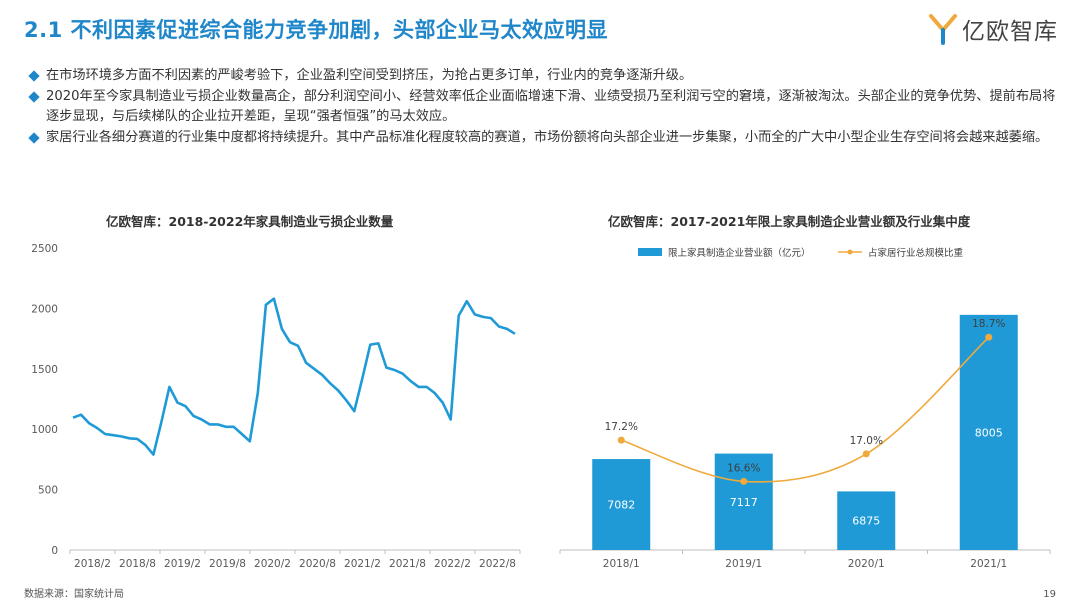  What do you see at coordinates (988, 564) in the screenshot?
I see `x-tick-label: 2021/1` at bounding box center [988, 564].